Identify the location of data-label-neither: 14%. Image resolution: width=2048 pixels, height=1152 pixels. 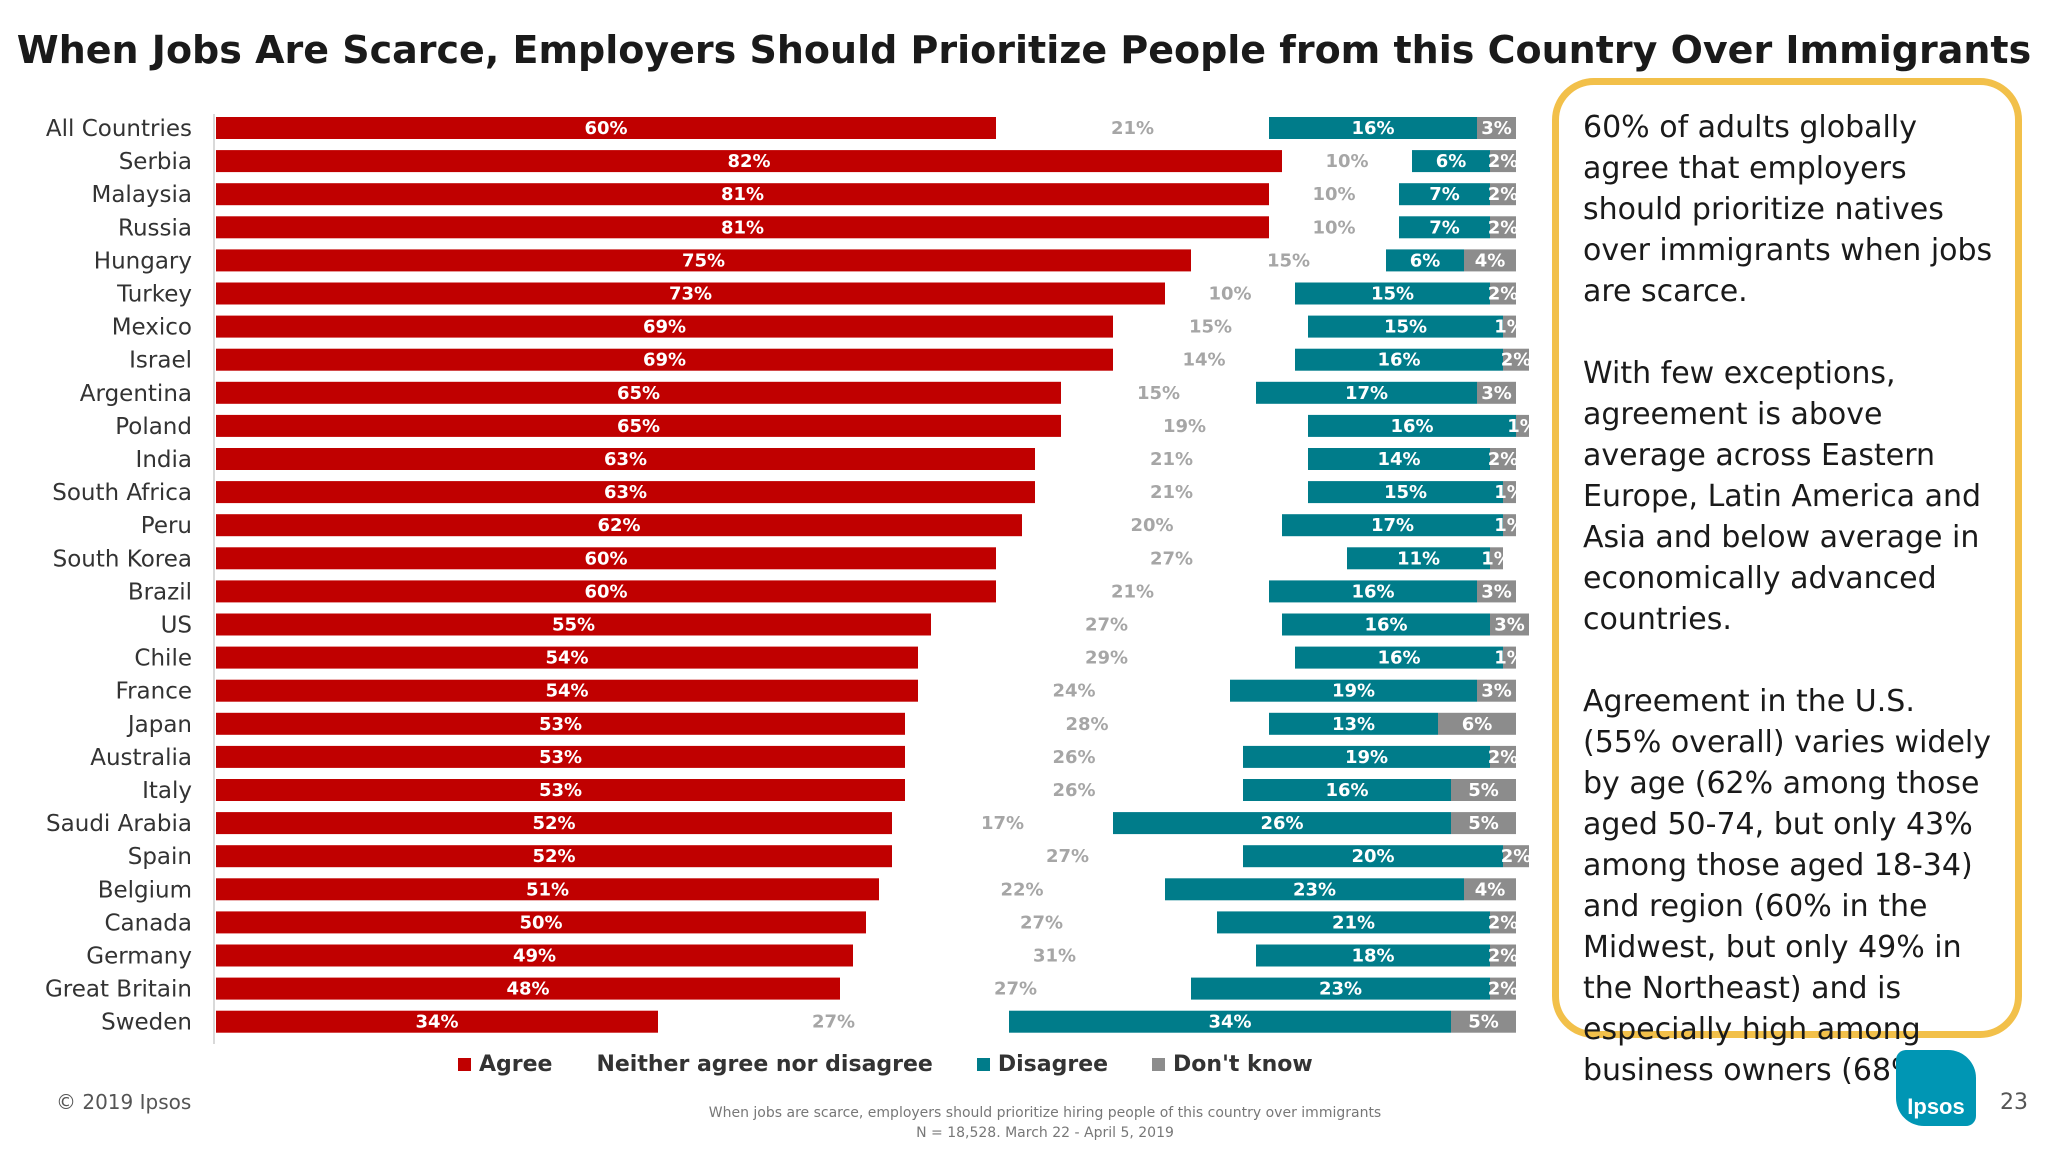
(1203, 360).